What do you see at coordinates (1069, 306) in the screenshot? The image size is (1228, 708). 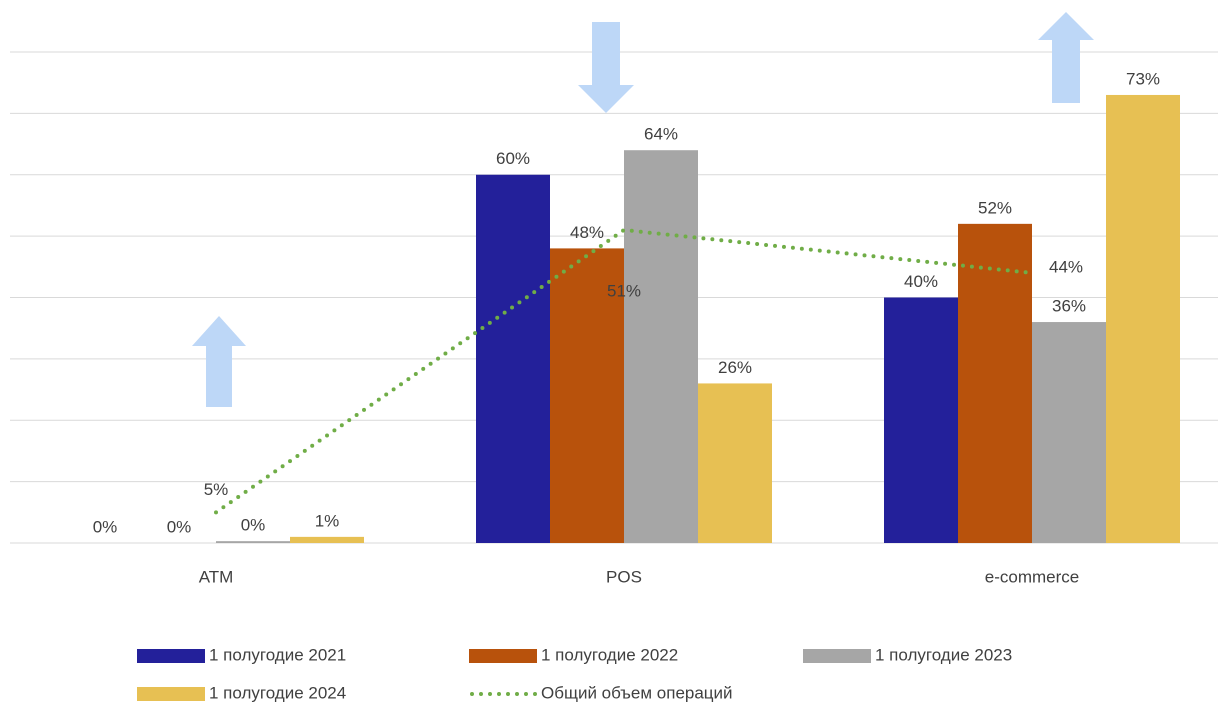 I see `bar-label: 36%` at bounding box center [1069, 306].